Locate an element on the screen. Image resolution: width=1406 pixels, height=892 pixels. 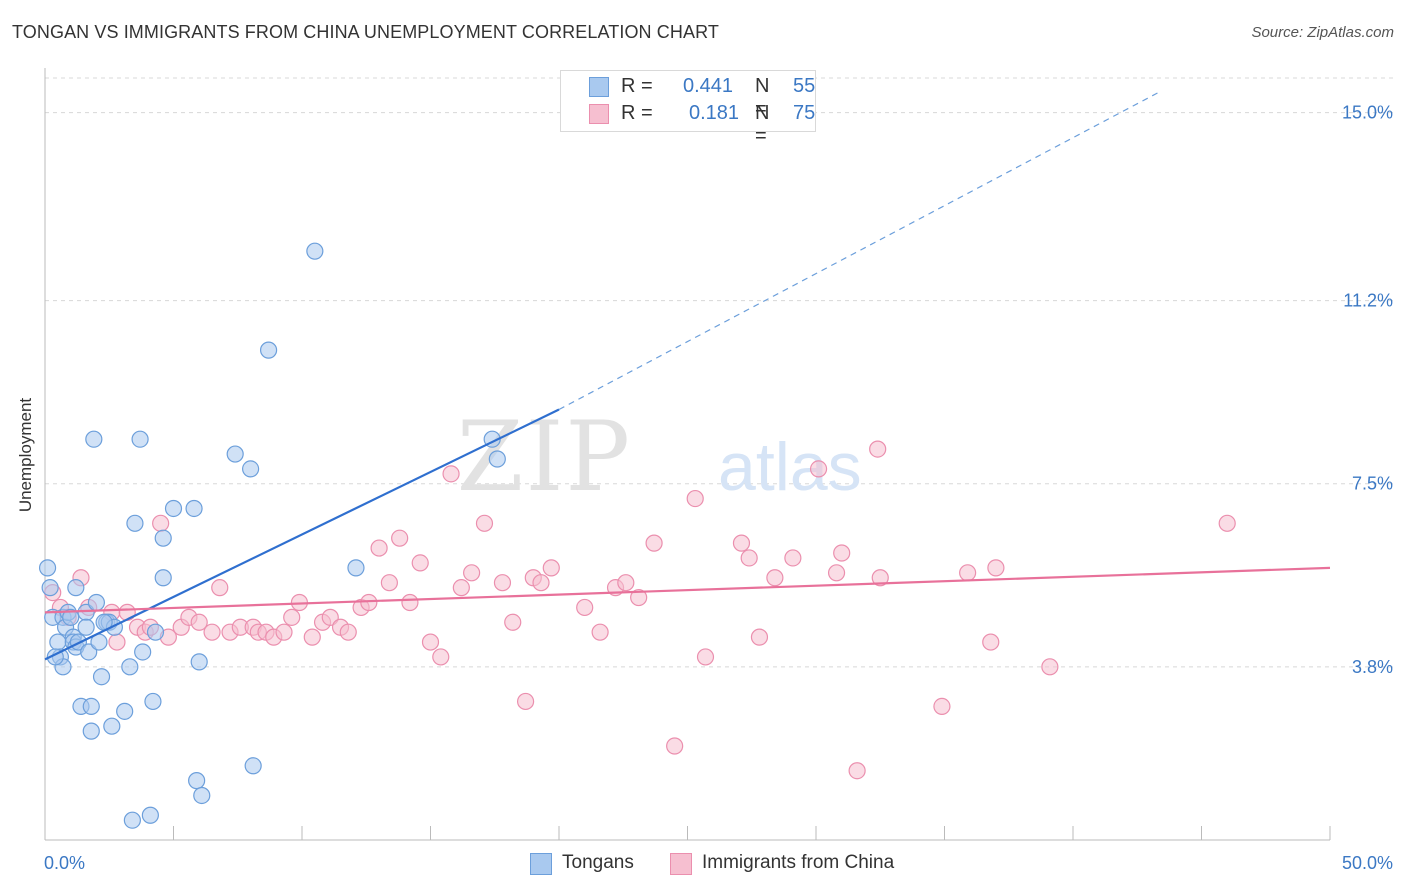
correlation-legend: R = 0.441 N = 55 R = 0.181 N = 75 is located at coordinates (688, 108).